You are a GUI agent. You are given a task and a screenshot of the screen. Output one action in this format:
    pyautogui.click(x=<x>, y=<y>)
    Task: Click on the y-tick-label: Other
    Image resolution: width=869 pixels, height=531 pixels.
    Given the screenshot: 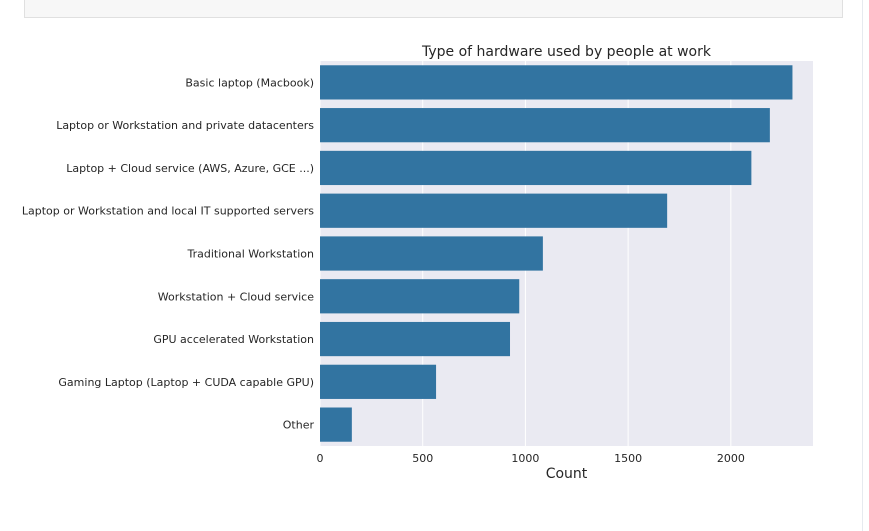 What is the action you would take?
    pyautogui.click(x=299, y=425)
    